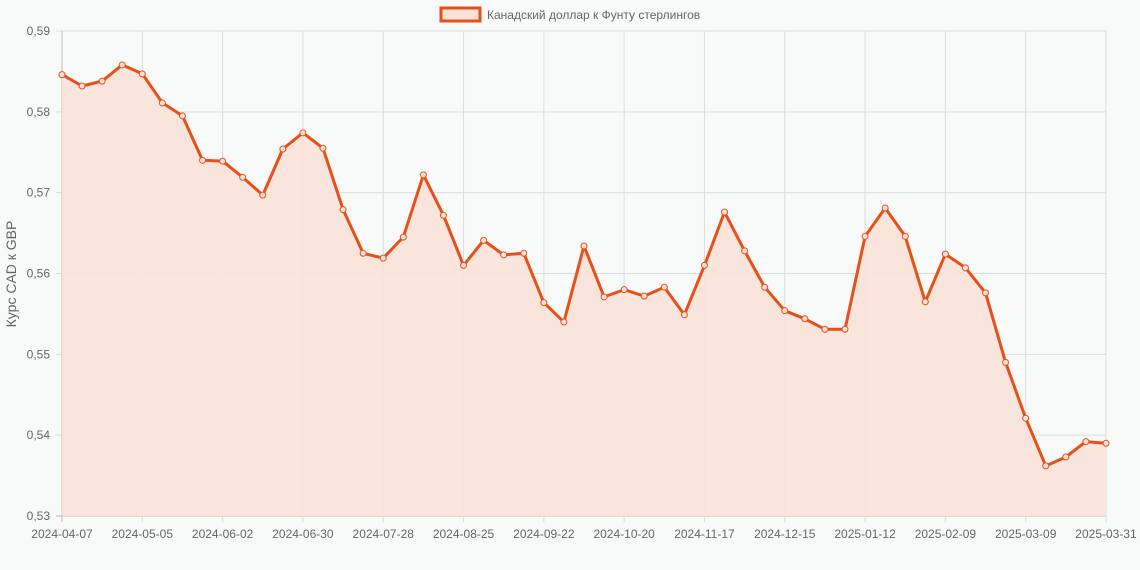 The image size is (1140, 570). Describe the element at coordinates (223, 534) in the screenshot. I see `x-tick-label: 2024-06-02` at that location.